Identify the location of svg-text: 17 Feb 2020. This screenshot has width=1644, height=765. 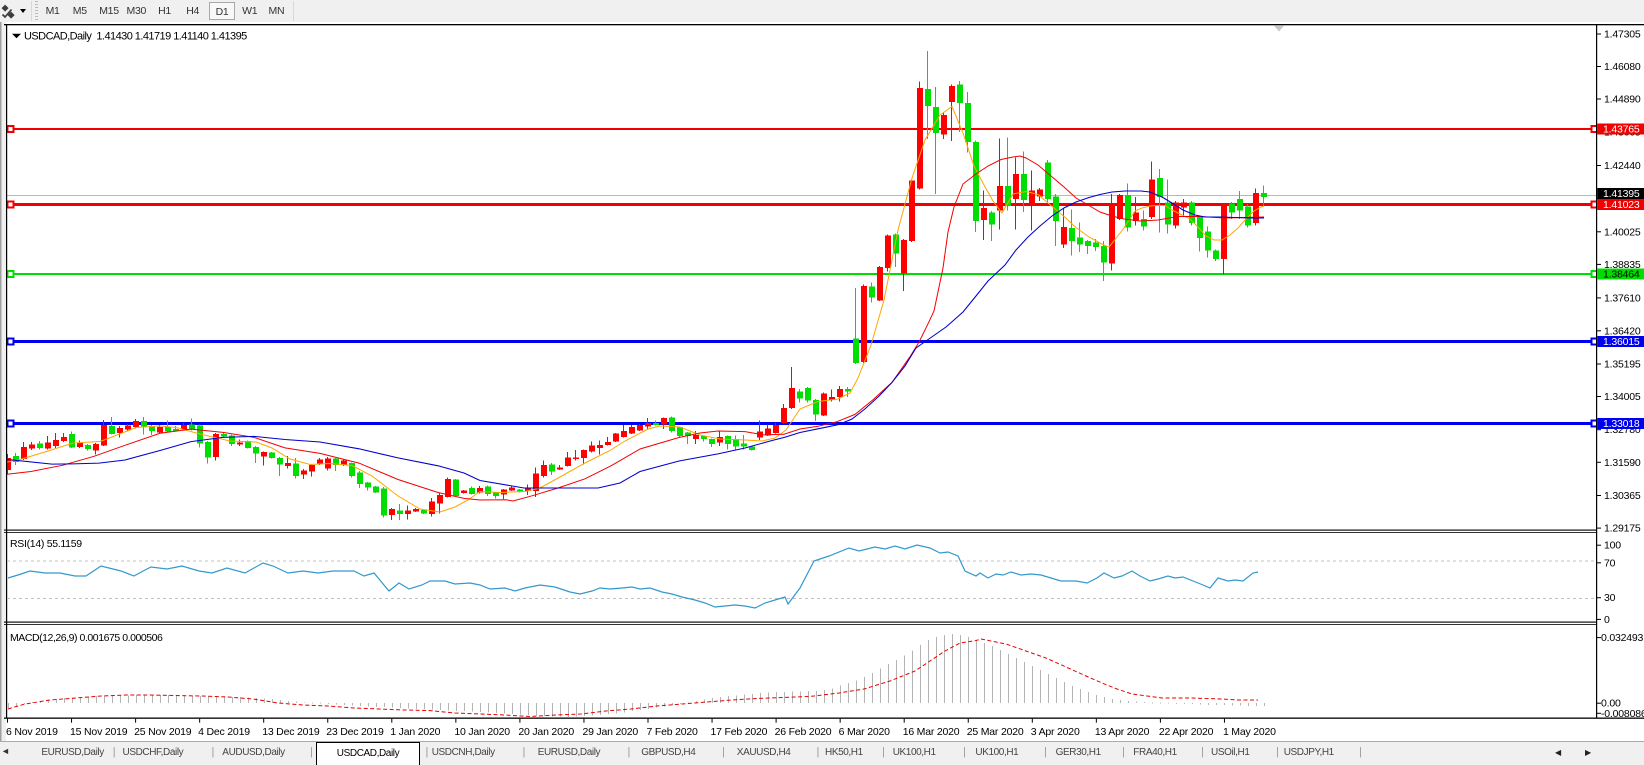
(739, 732).